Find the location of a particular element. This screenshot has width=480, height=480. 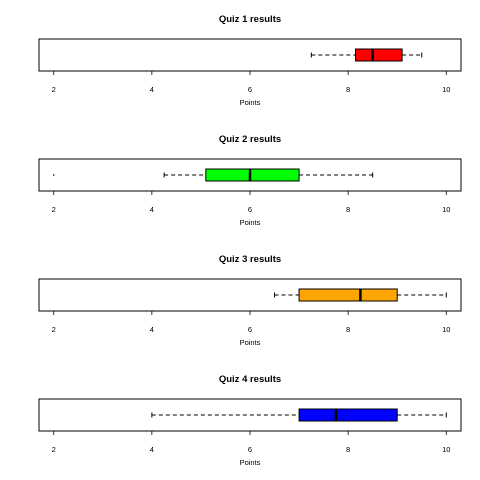

quiz-3-x-tick-label: 8 is located at coordinates (348, 329).